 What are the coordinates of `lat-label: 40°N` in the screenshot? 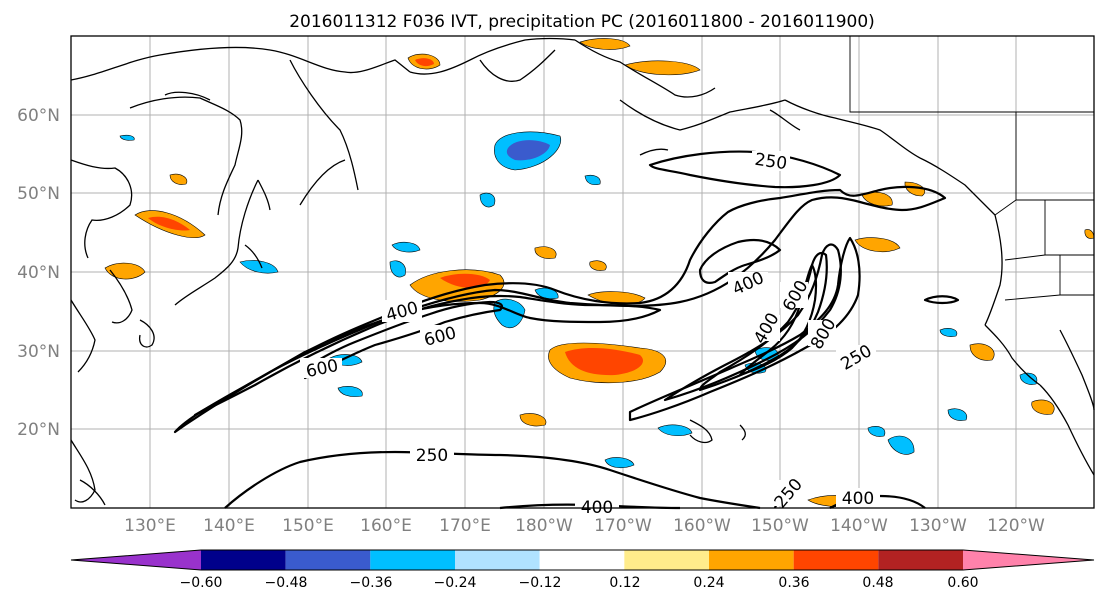 It's located at (38, 273).